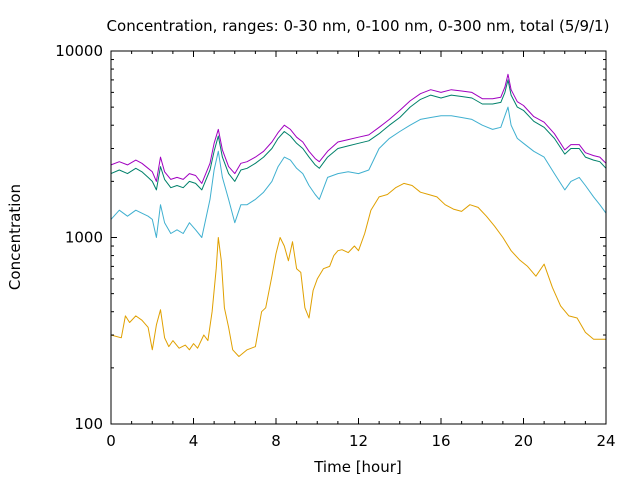 This screenshot has height=485, width=640. I want to click on y-axis-title: Concentration, so click(15, 237).